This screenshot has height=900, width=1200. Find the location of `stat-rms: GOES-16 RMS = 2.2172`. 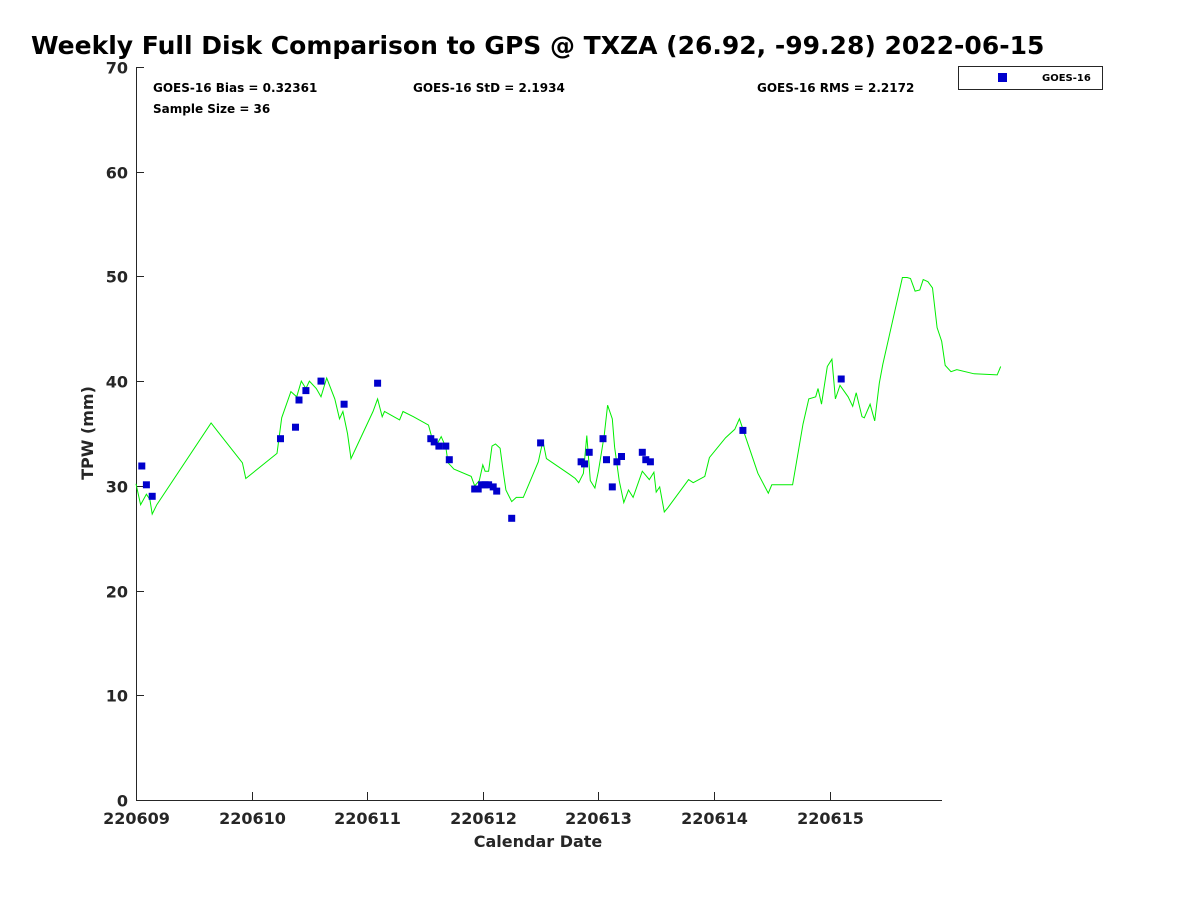

stat-rms: GOES-16 RMS = 2.2172 is located at coordinates (835, 88).